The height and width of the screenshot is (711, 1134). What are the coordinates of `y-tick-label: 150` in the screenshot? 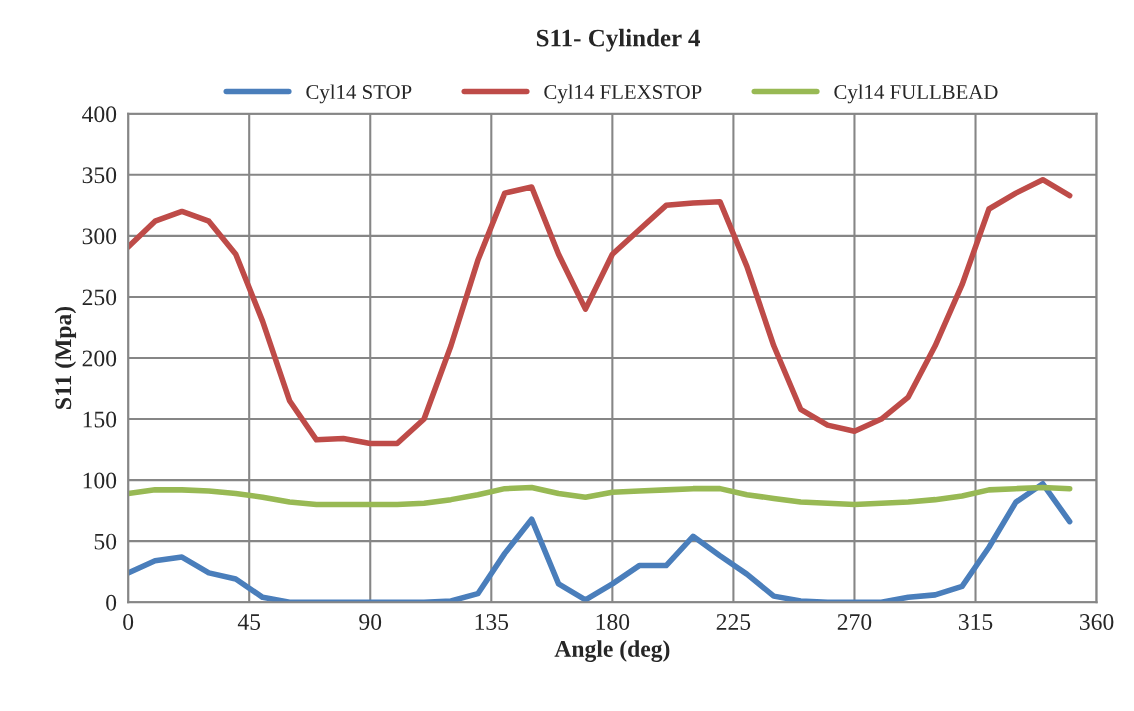 It's located at (100, 419).